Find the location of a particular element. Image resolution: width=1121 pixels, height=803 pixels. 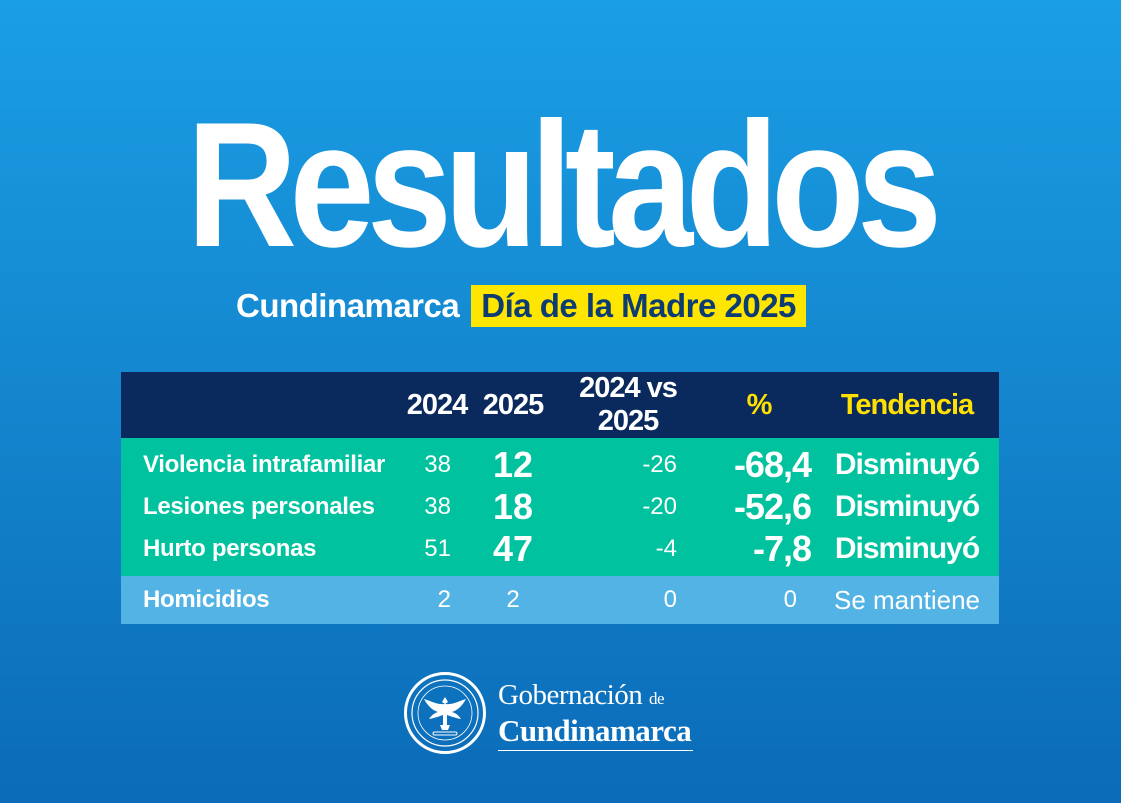

cell-2024: 2 is located at coordinates (437, 600).